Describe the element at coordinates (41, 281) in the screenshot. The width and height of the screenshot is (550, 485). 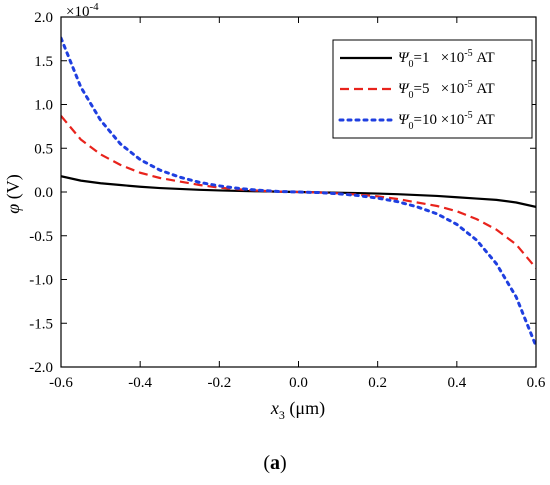
I see `y-tick-label: -1.0` at that location.